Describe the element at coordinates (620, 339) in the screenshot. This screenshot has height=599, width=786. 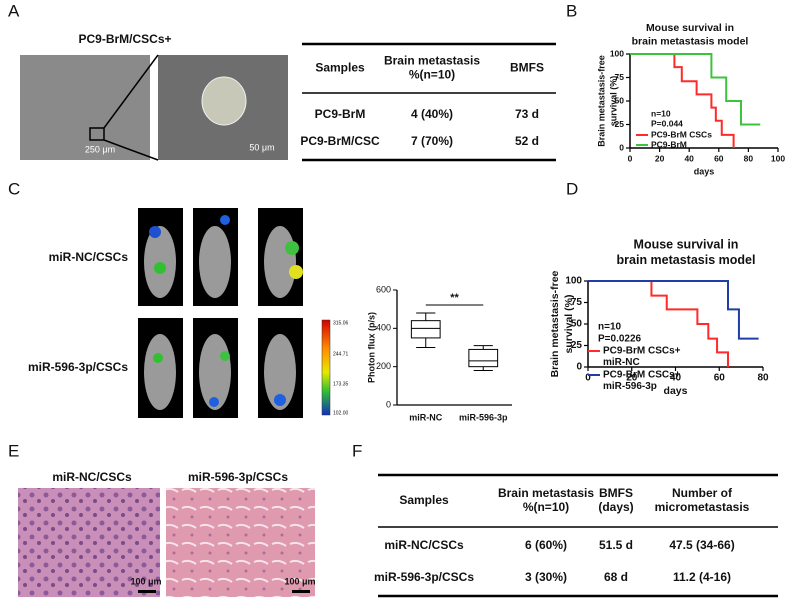
I see `annotation: P=0.0226` at that location.